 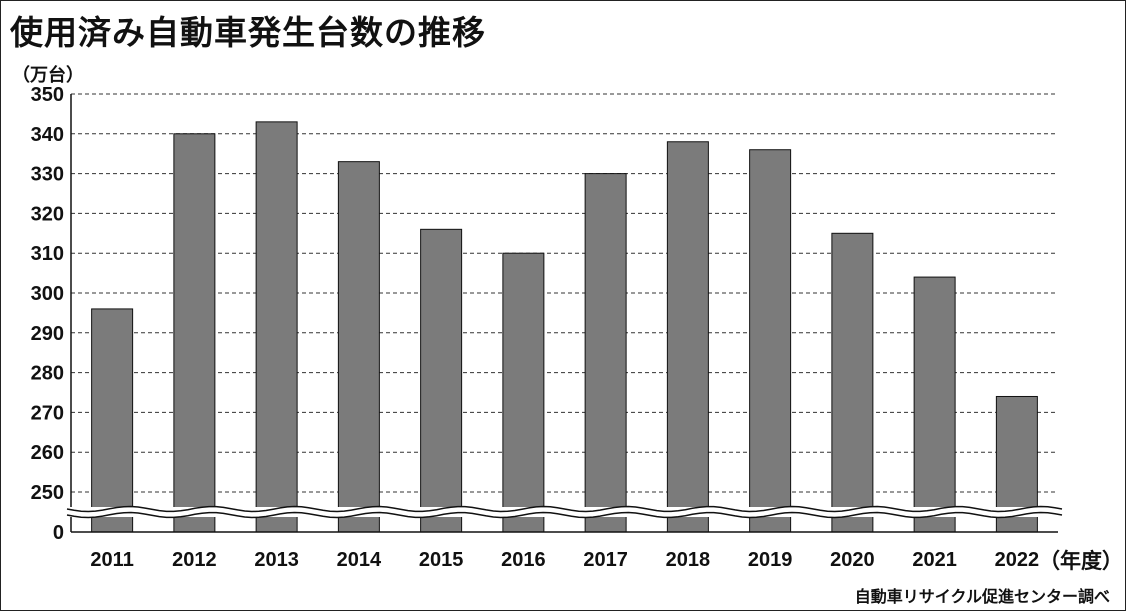 What do you see at coordinates (770, 560) in the screenshot?
I see `x-tick-label: 2019` at bounding box center [770, 560].